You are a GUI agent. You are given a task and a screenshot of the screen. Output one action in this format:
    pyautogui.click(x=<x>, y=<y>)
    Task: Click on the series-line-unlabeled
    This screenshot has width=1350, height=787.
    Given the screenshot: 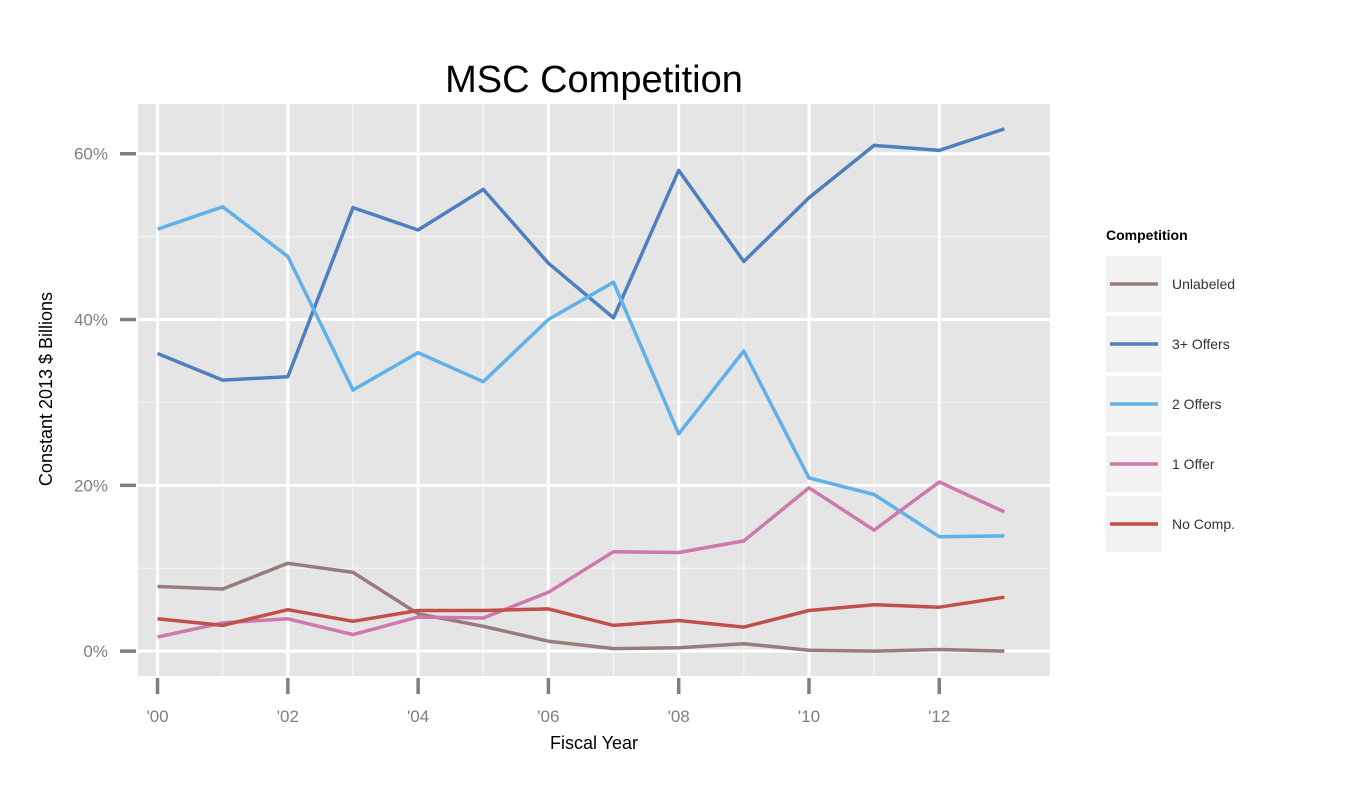 What is the action you would take?
    pyautogui.click(x=581, y=607)
    